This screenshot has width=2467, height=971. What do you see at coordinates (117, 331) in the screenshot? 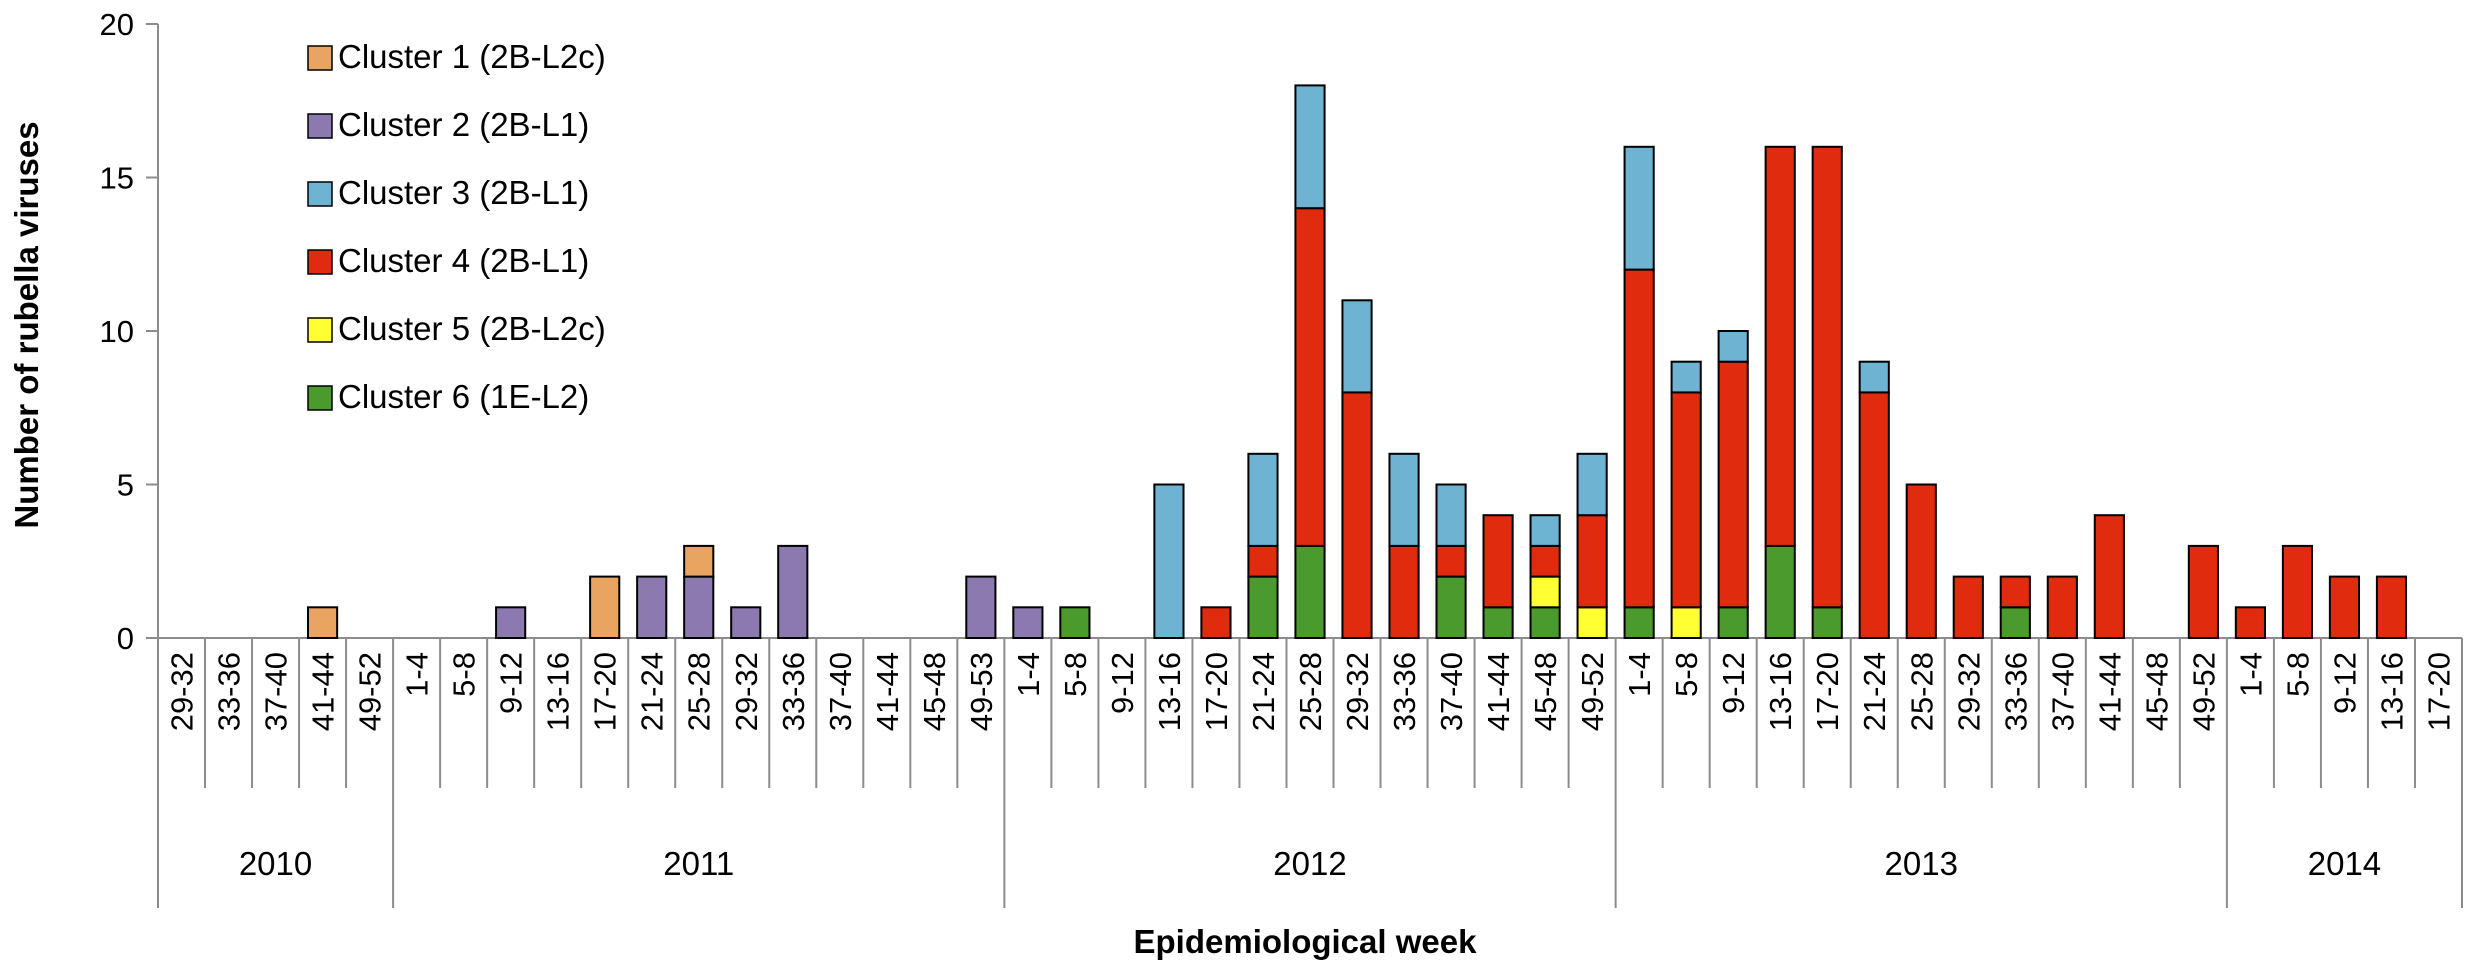
I see `y-tick-label: 10` at bounding box center [117, 331].